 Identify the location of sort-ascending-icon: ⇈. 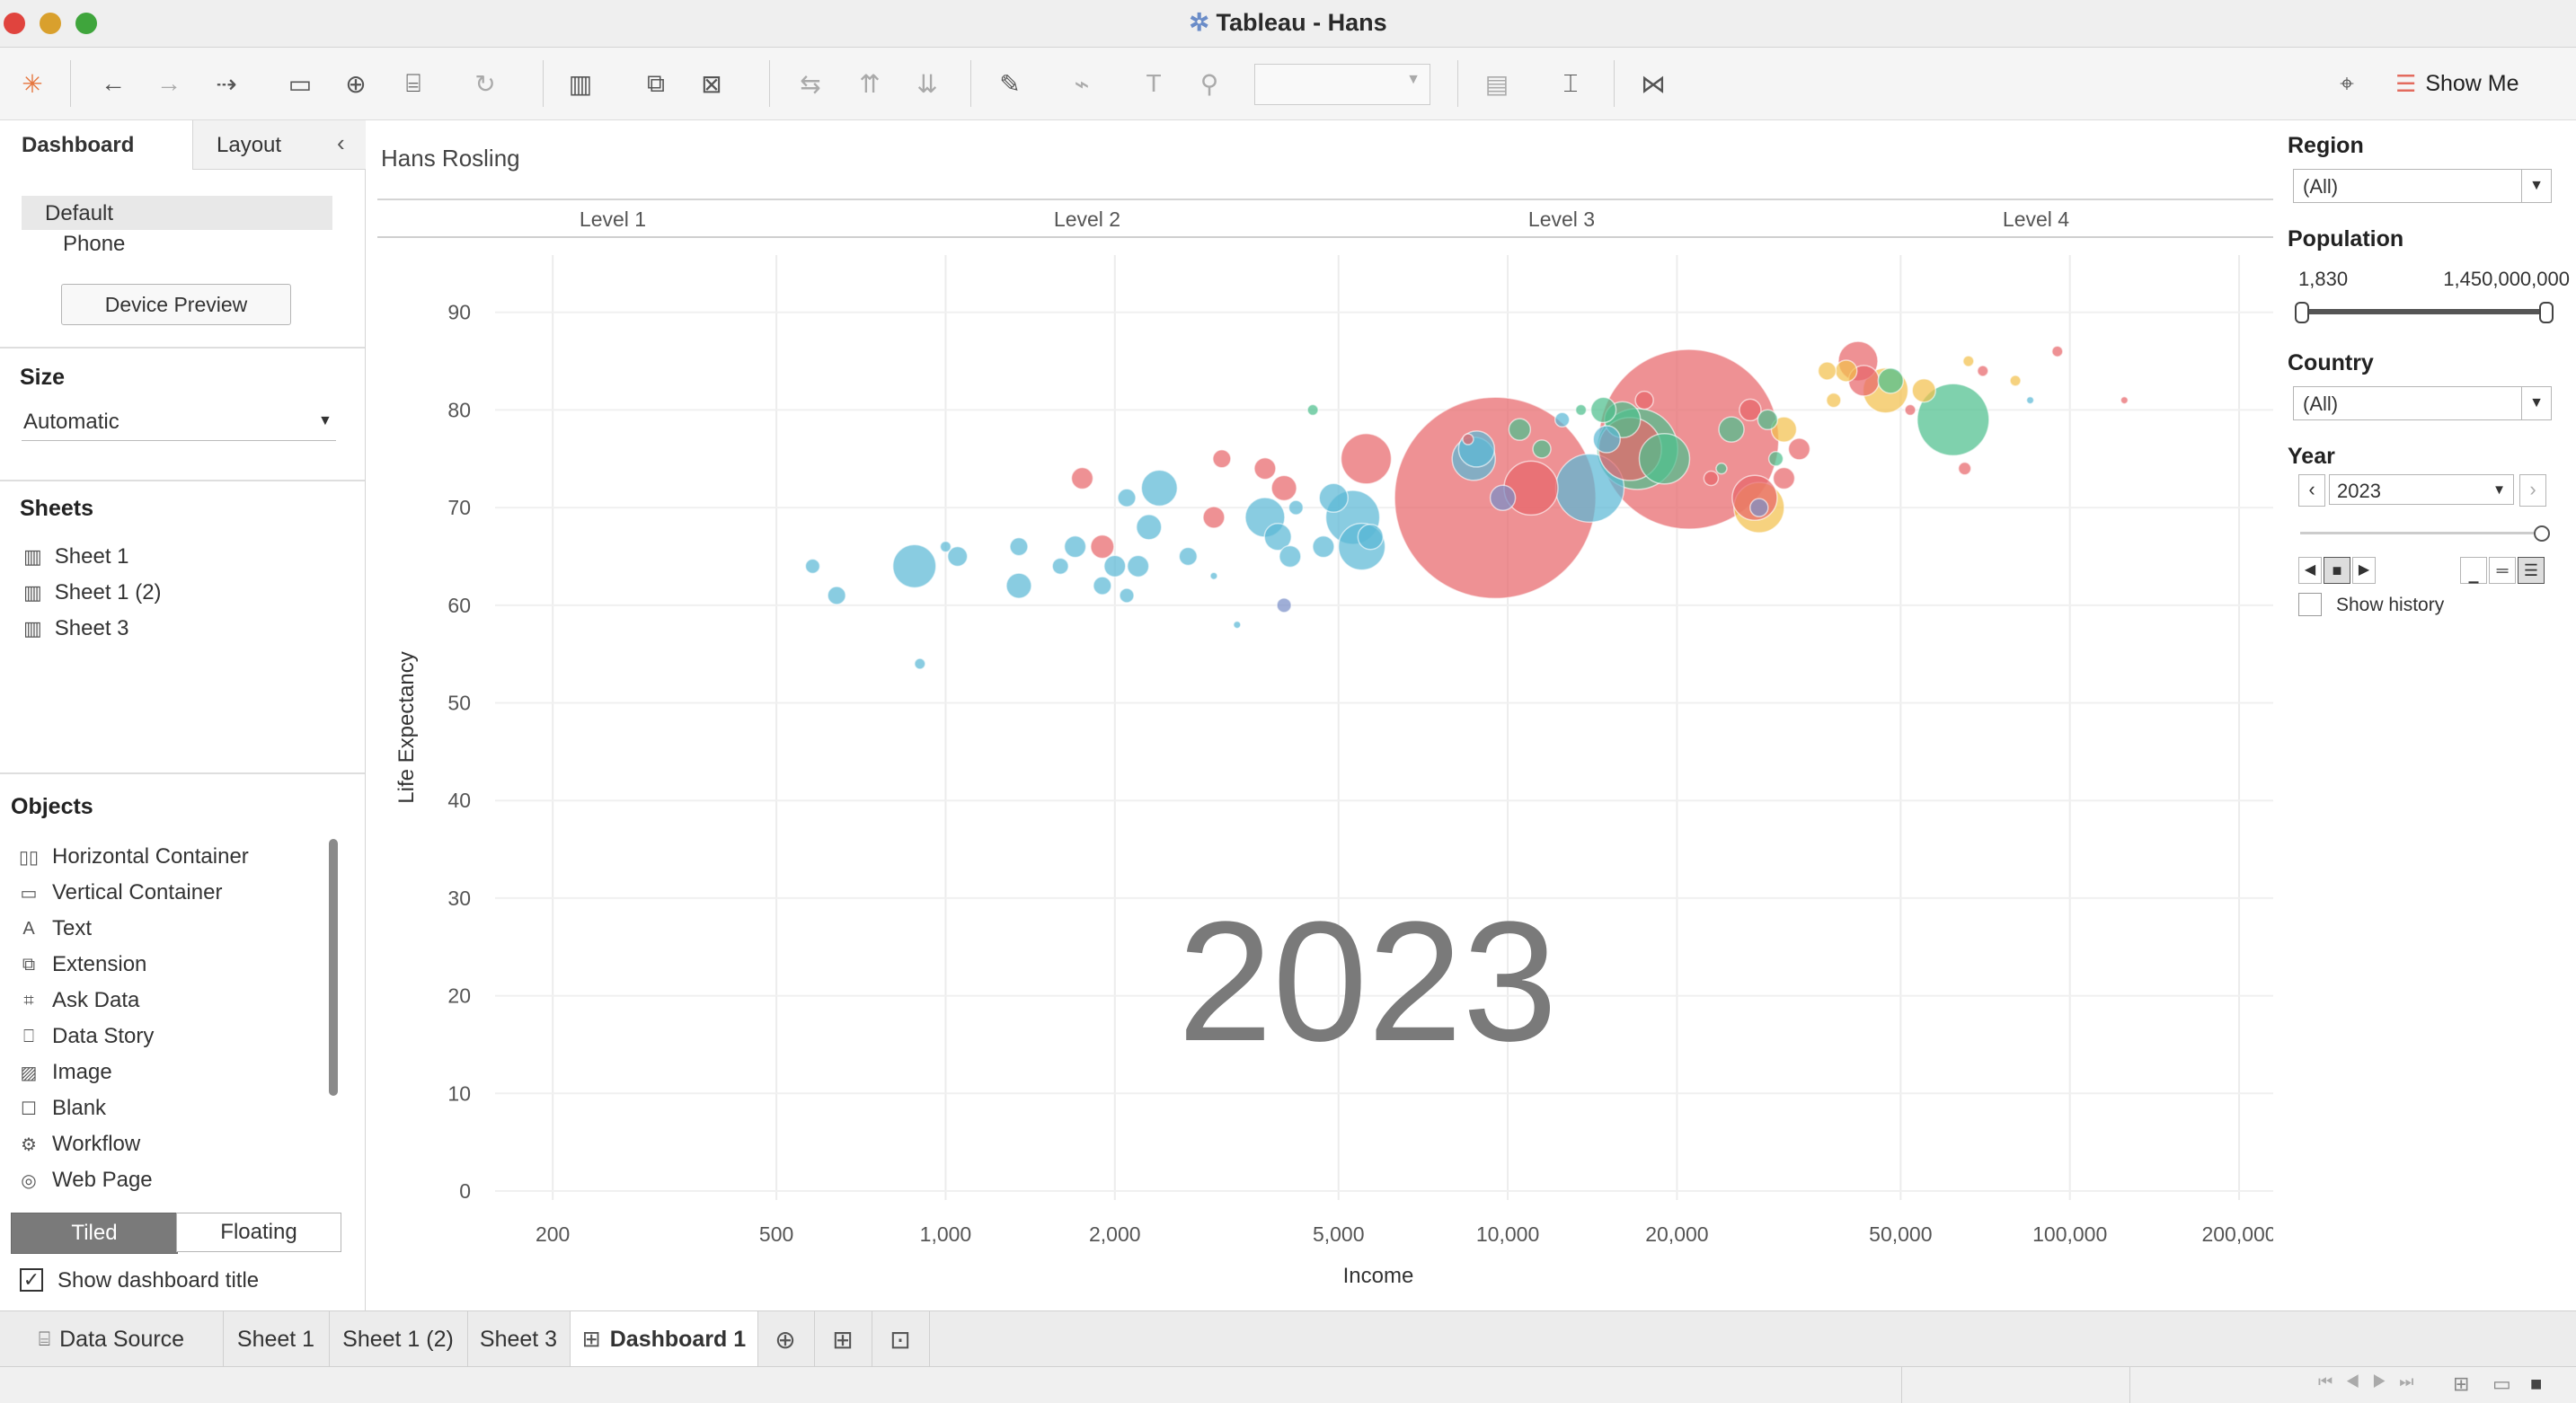
(870, 84).